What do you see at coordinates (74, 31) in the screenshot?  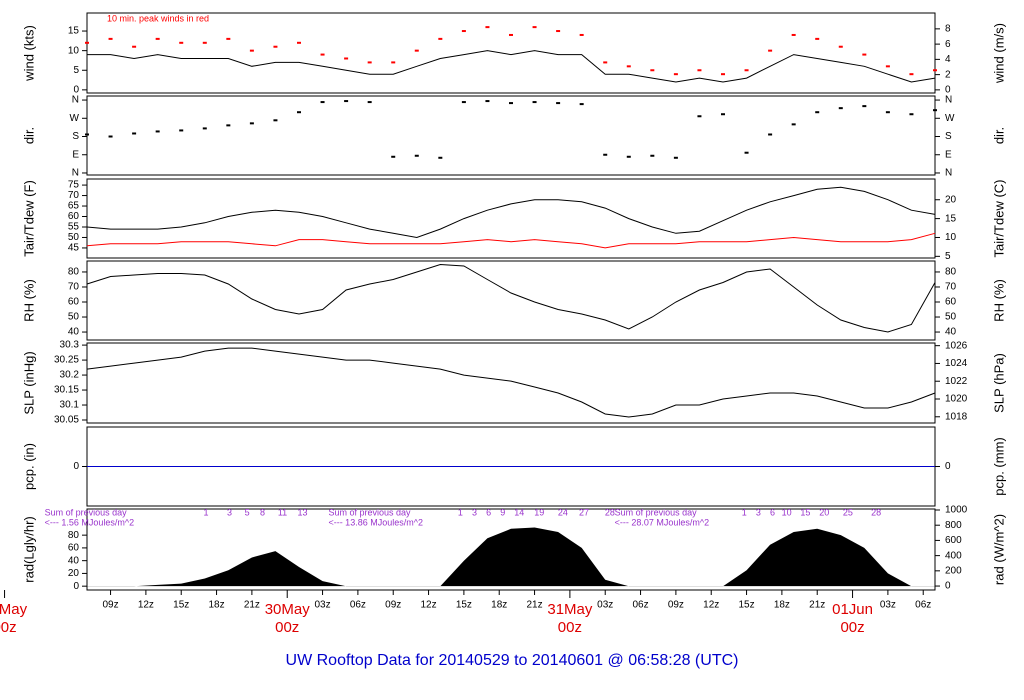 I see `y-tick-label: 15` at bounding box center [74, 31].